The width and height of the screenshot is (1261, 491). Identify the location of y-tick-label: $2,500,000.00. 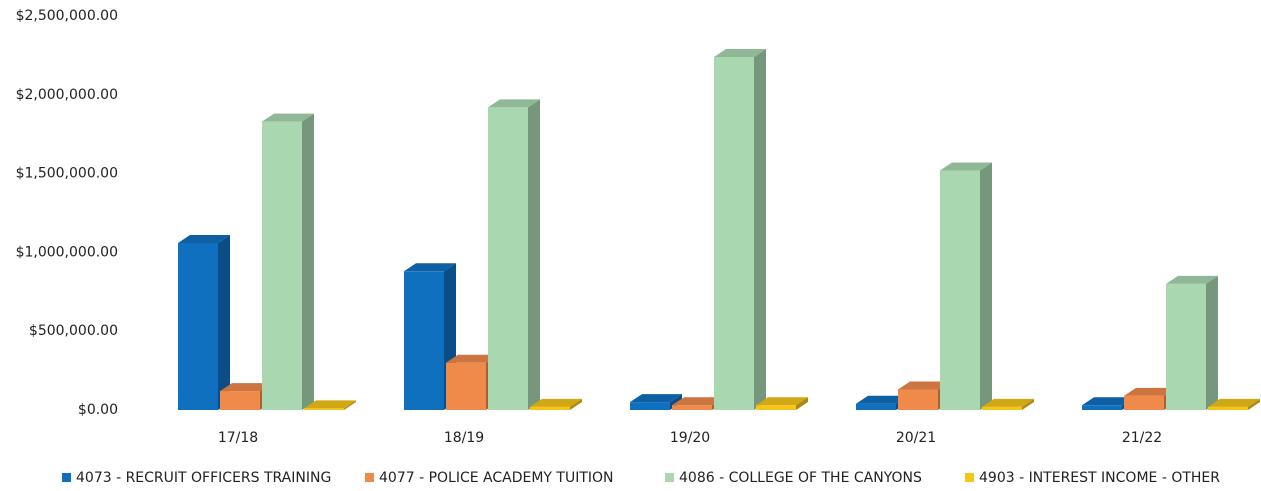
(67, 16).